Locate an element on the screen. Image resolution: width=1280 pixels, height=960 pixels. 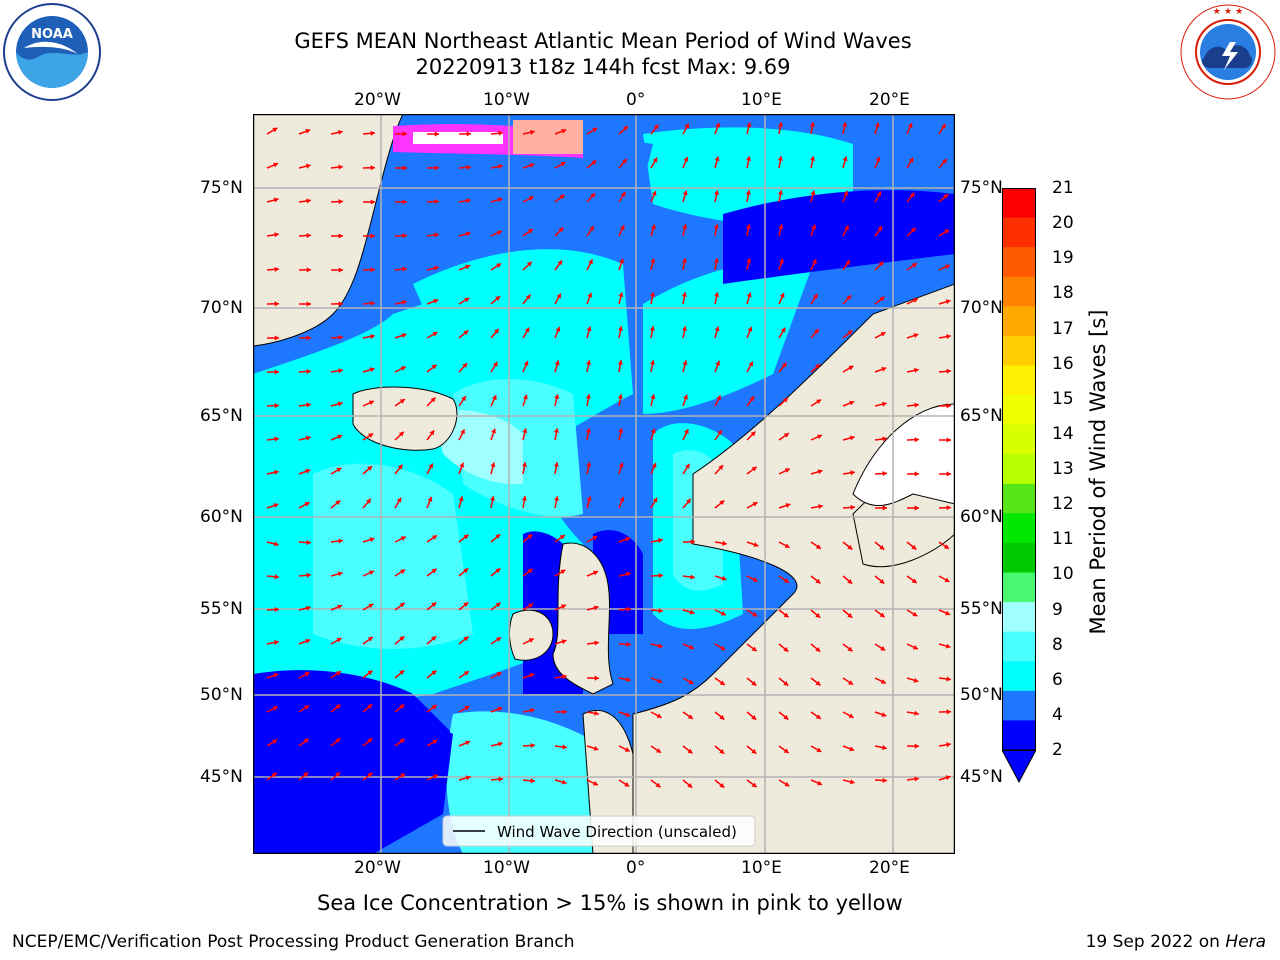
lon-label-bottom: 20°W is located at coordinates (377, 868).